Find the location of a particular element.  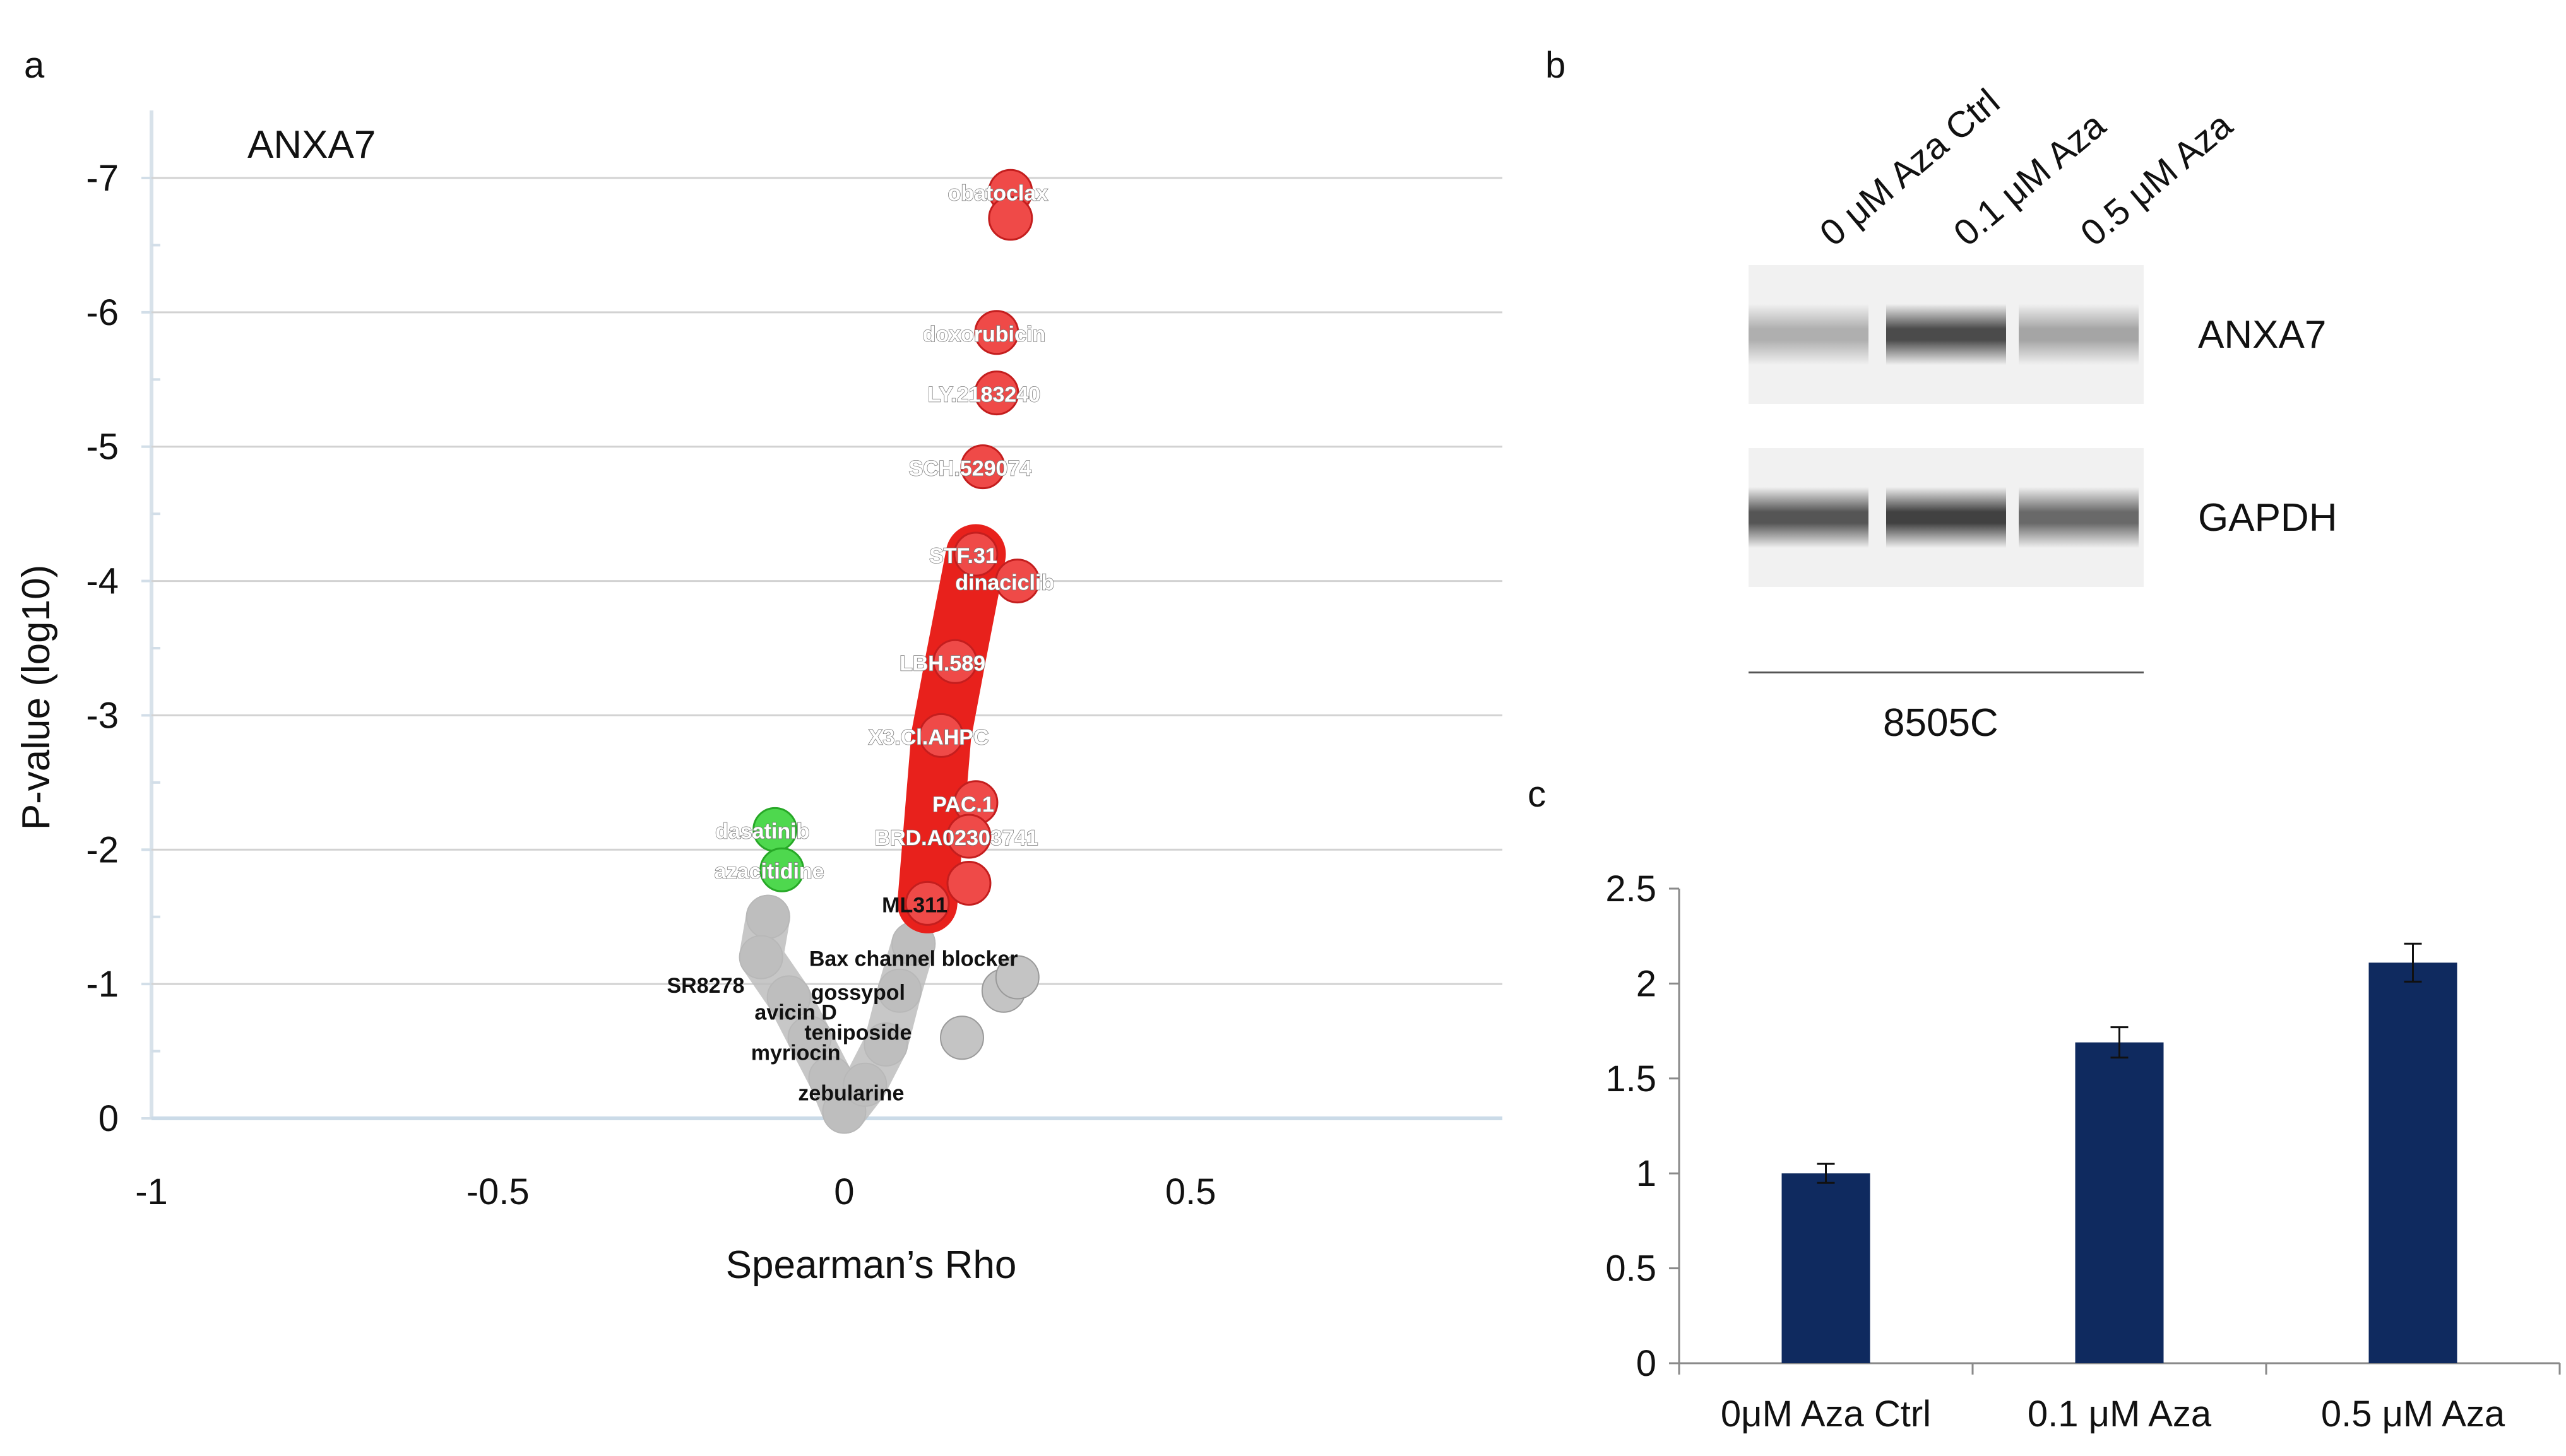

volcano-x-tick-label: -0.5 is located at coordinates (498, 1191).